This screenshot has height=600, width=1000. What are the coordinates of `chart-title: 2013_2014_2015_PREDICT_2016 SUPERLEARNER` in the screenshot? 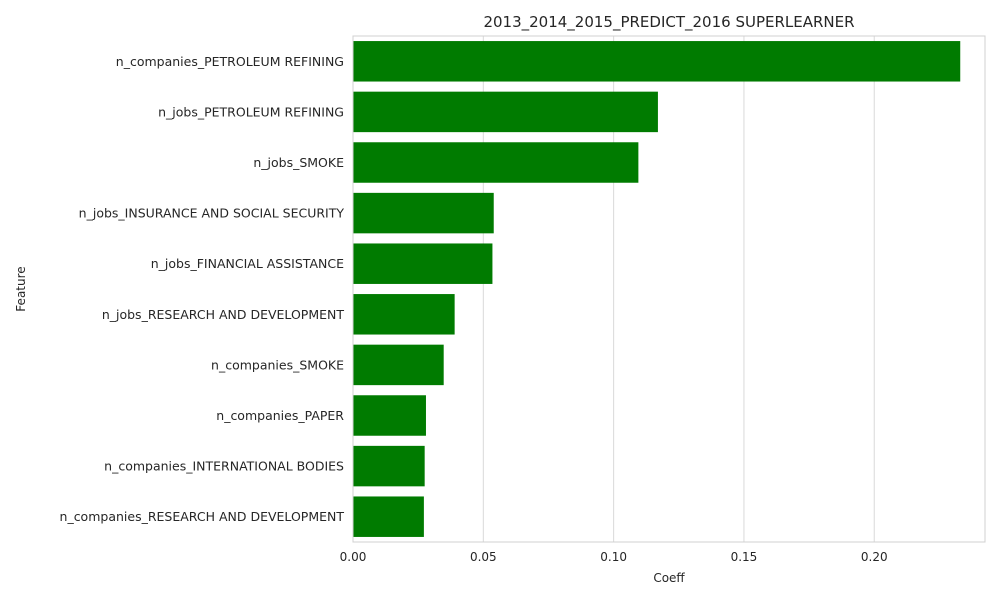 It's located at (668, 22).